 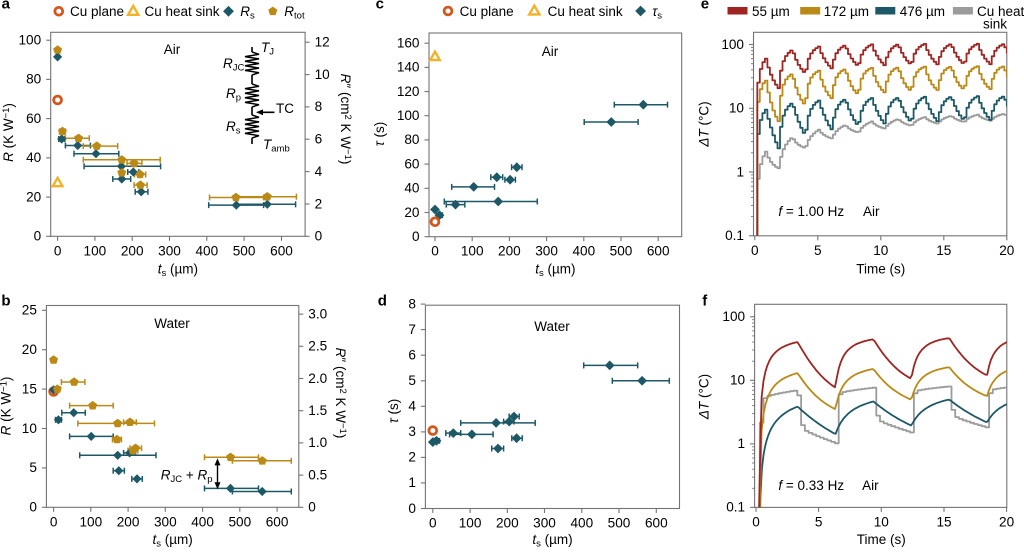 What do you see at coordinates (317, 474) in the screenshot?
I see `svg-text: 0.5` at bounding box center [317, 474].